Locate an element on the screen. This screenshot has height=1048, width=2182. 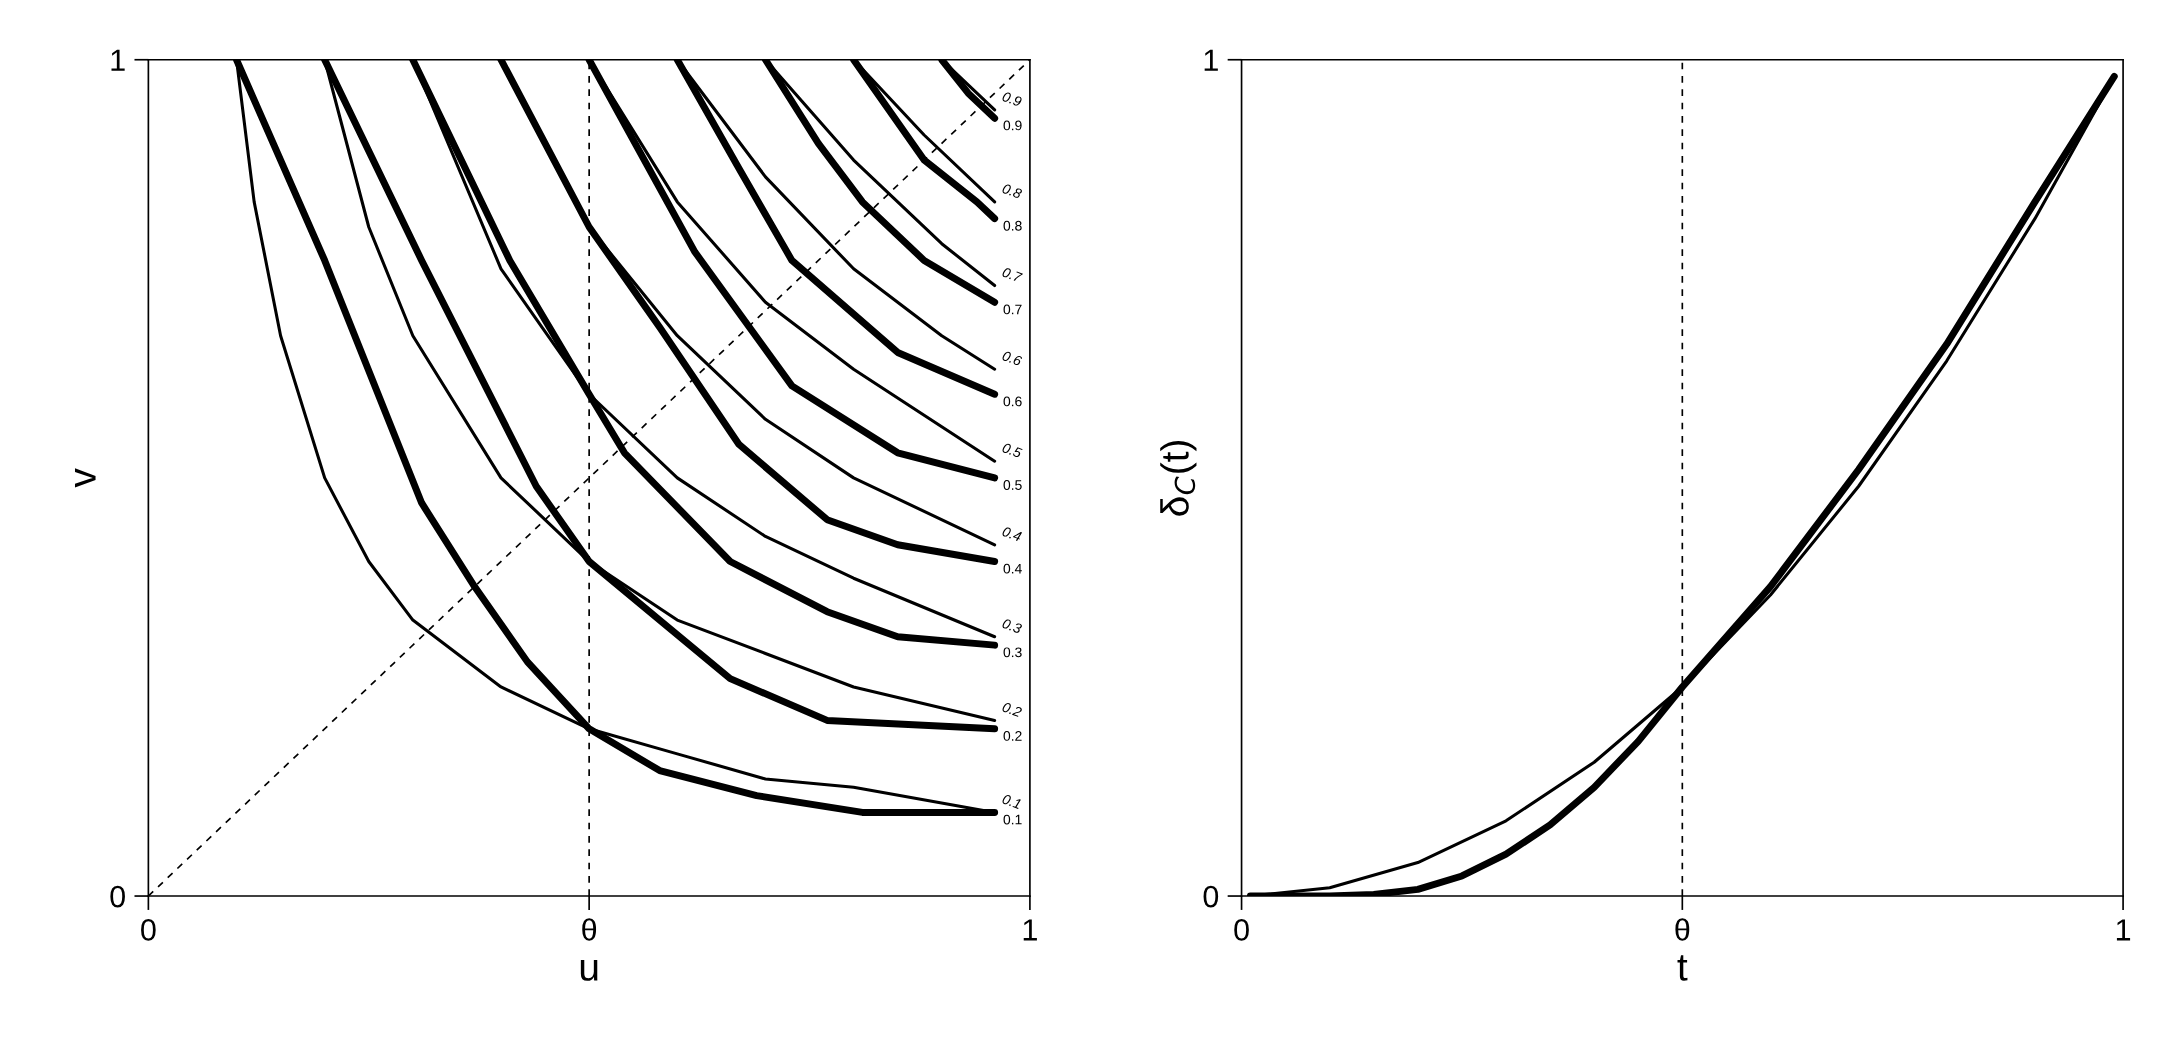
series-label: 0.3 is located at coordinates (1012, 652).